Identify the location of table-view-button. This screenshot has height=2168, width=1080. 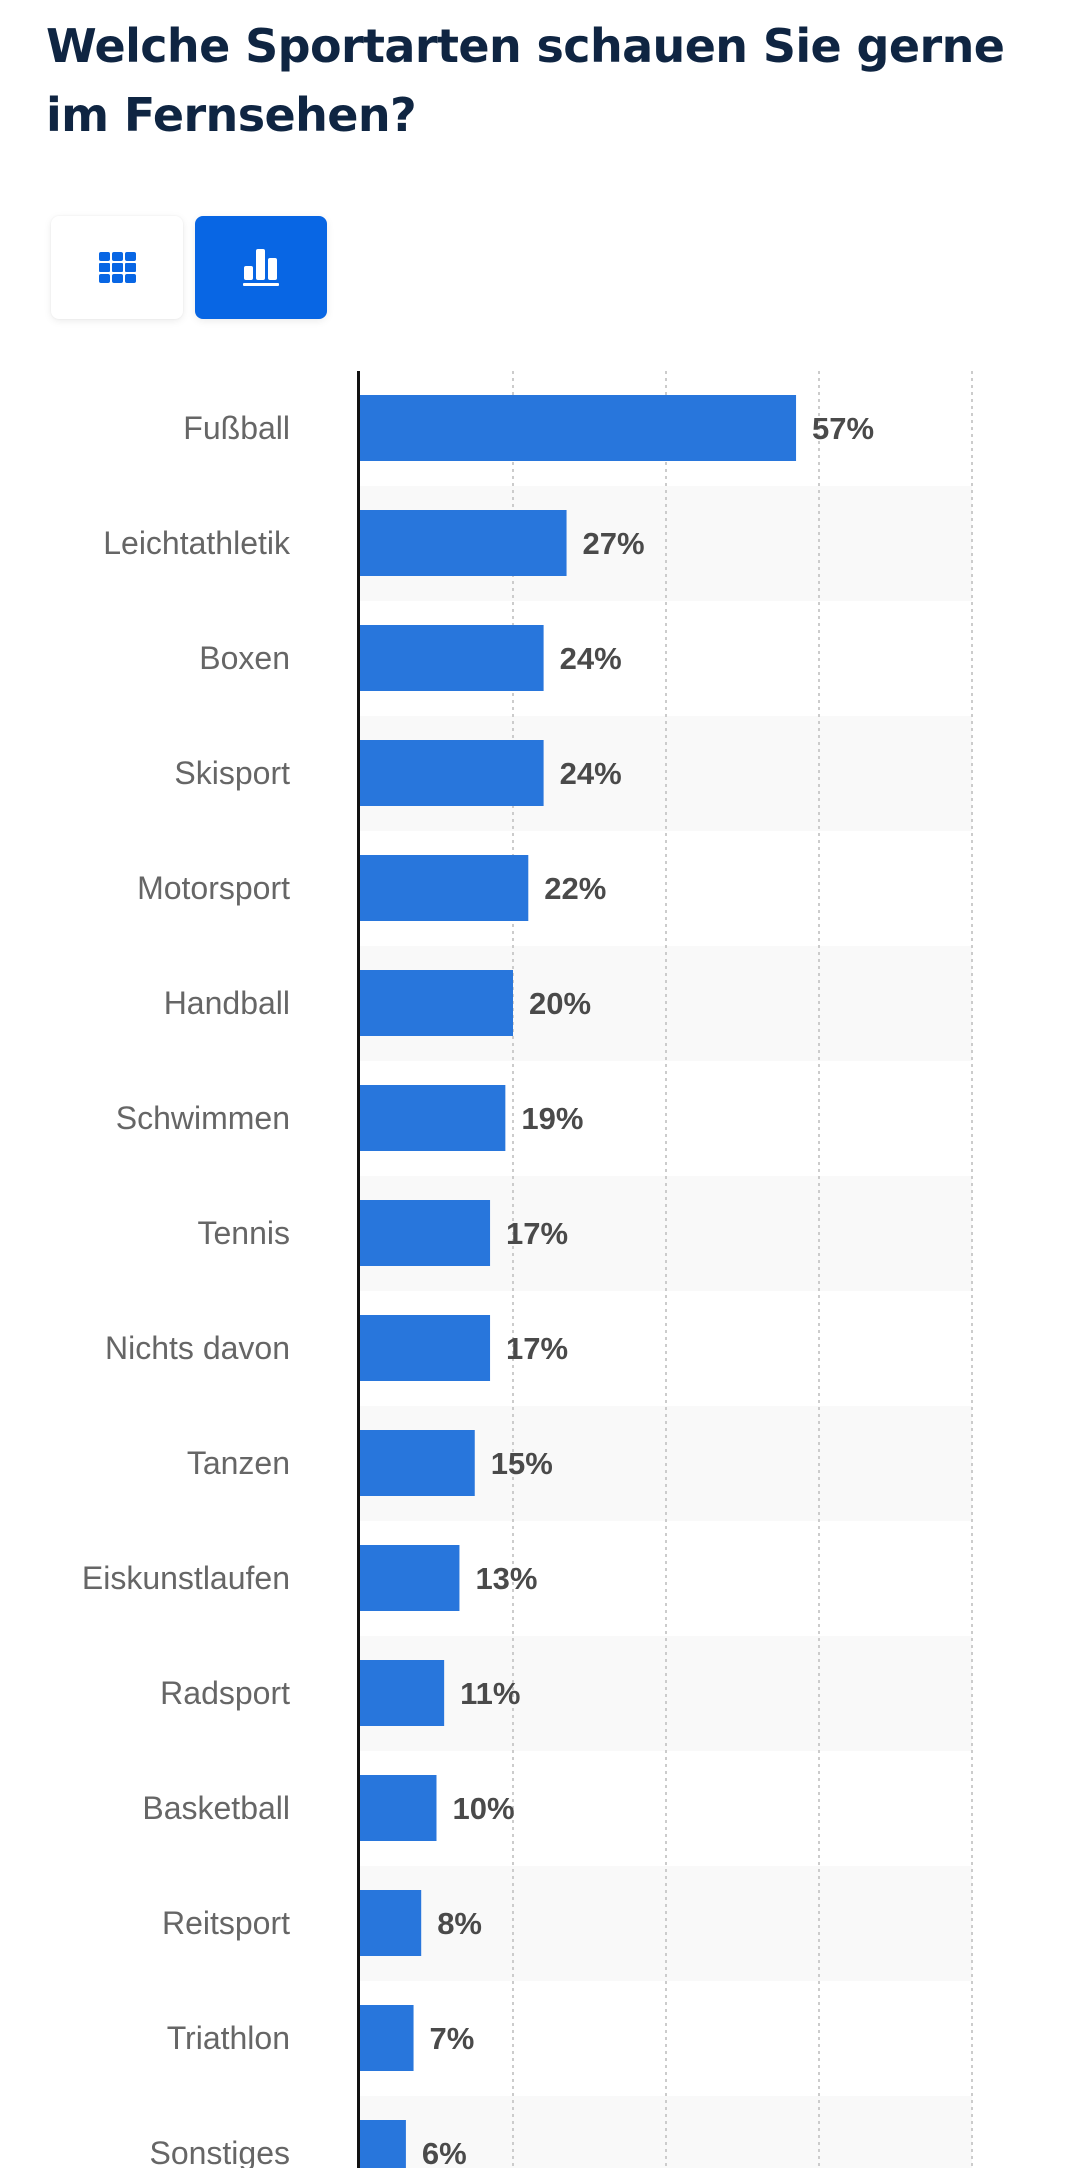
(117, 267).